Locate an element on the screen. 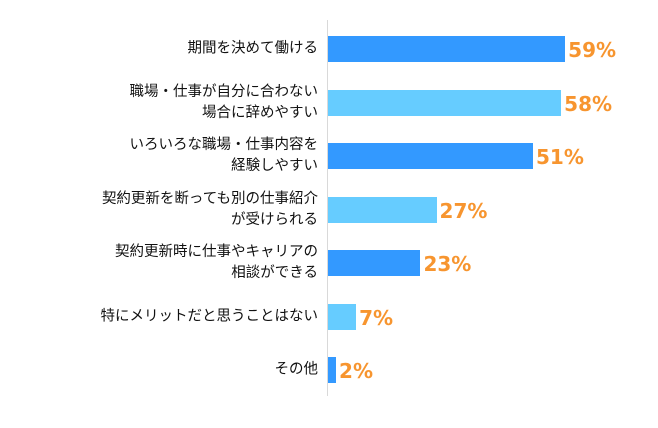 This screenshot has height=428, width=658. data-label: 2% is located at coordinates (356, 371).